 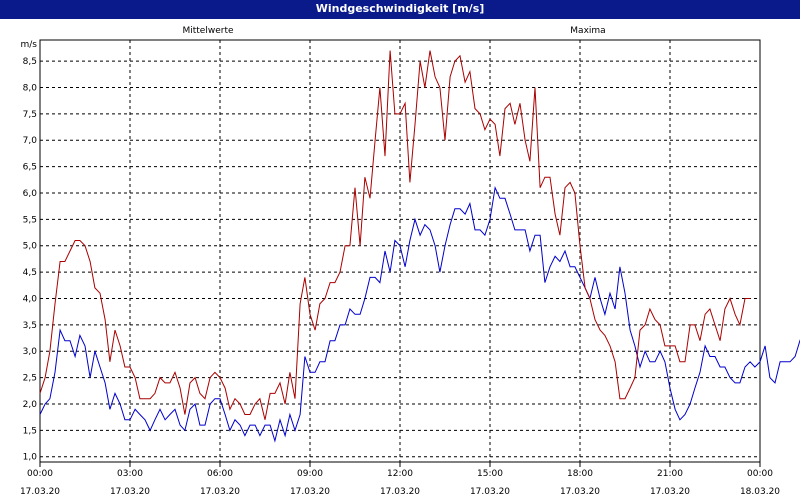 I want to click on y-tick-label: 4,5, so click(x=30, y=273).